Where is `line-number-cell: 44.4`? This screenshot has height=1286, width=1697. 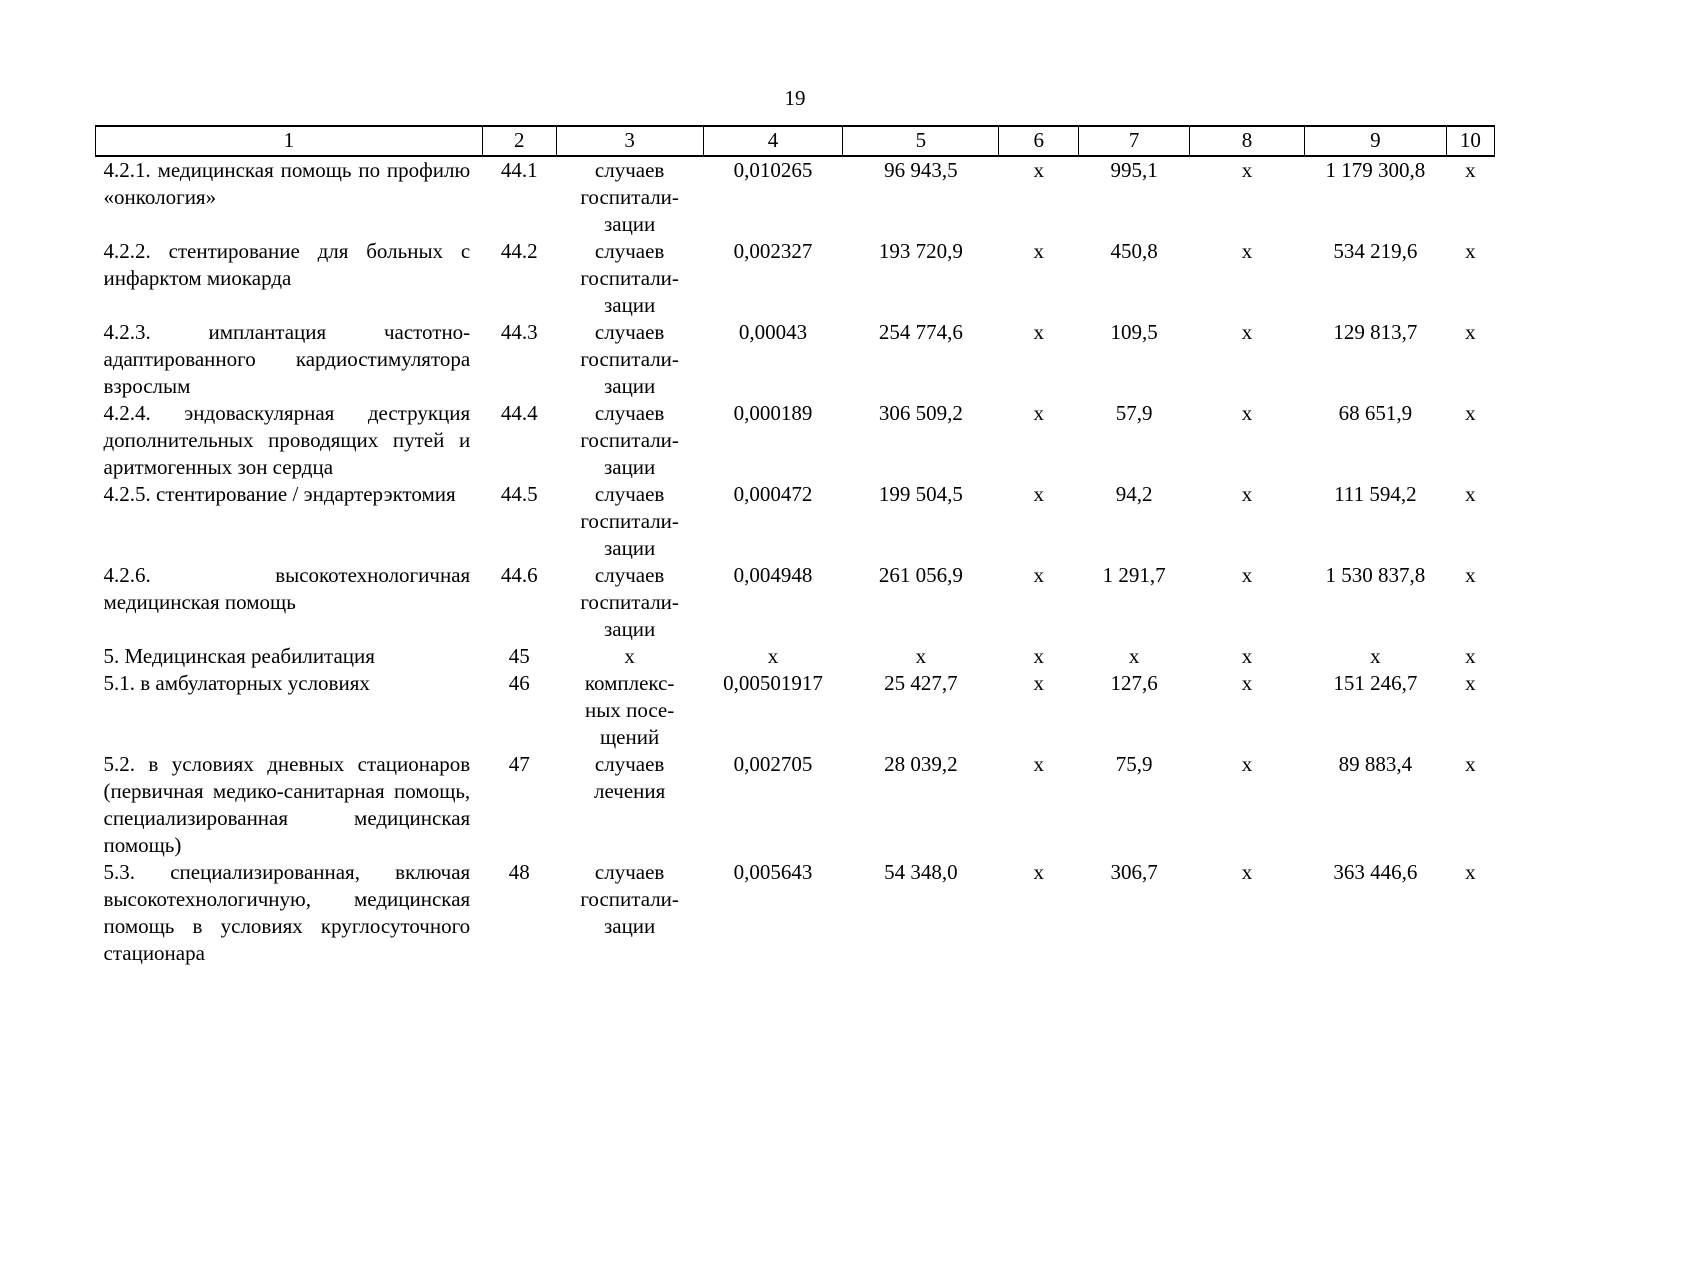
line-number-cell: 44.4 is located at coordinates (519, 413).